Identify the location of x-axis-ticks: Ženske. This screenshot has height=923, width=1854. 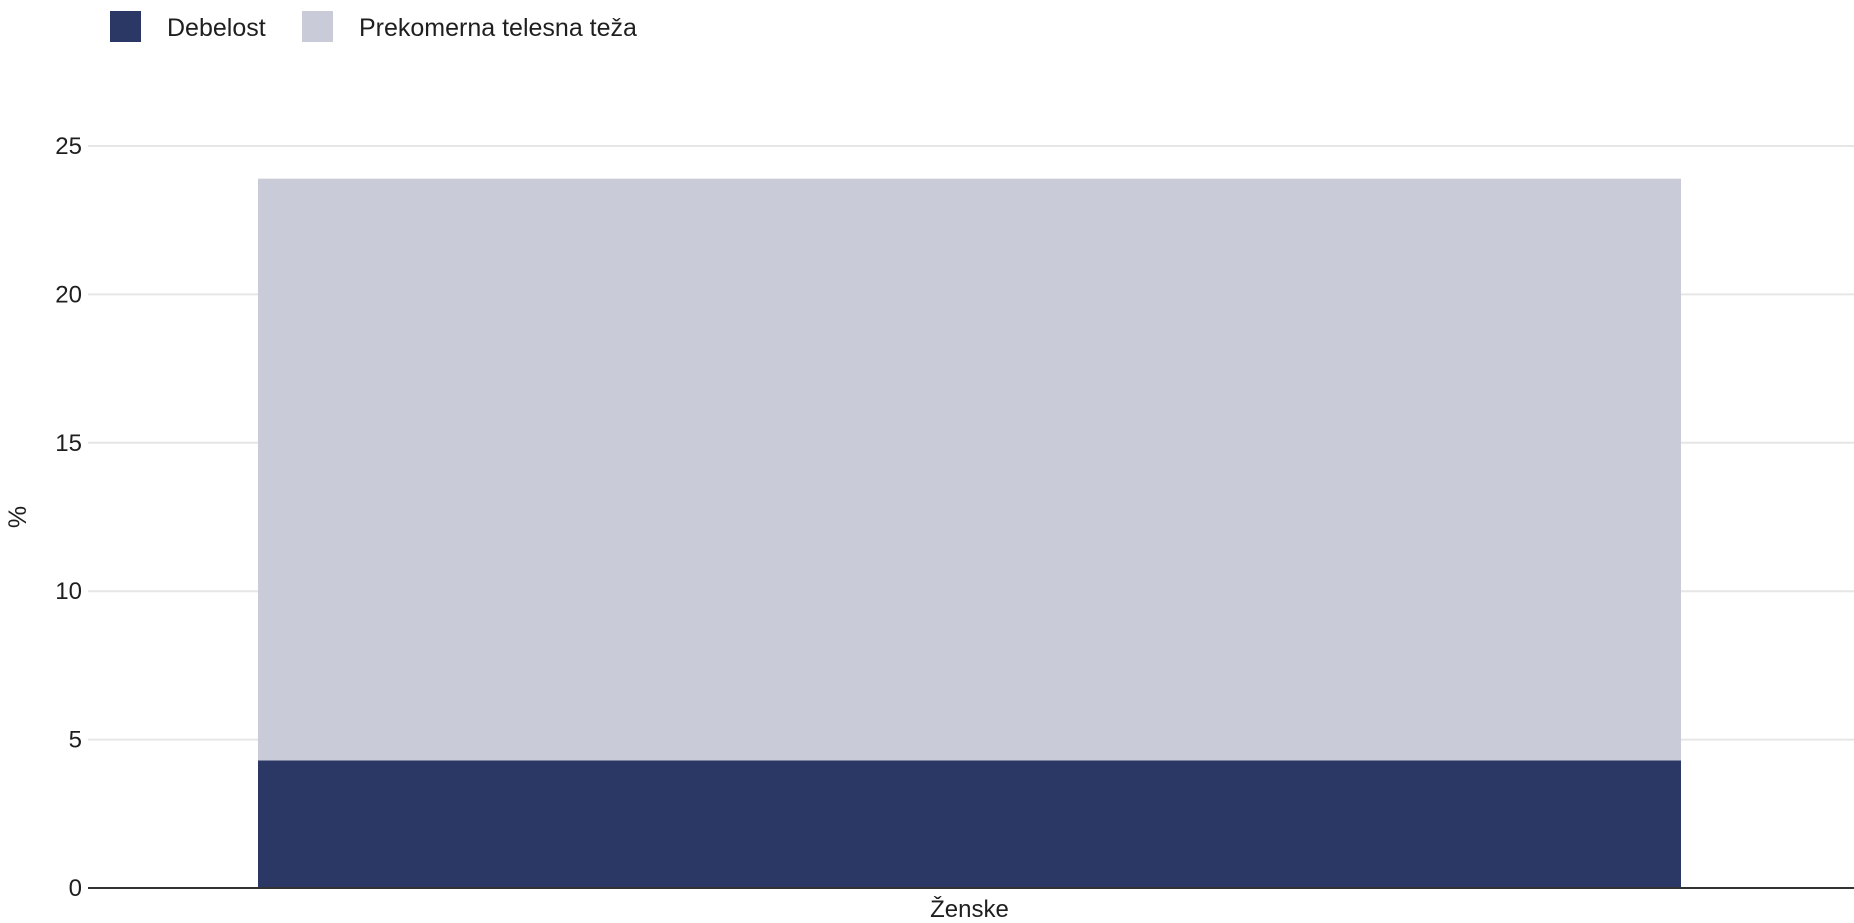
(969, 909).